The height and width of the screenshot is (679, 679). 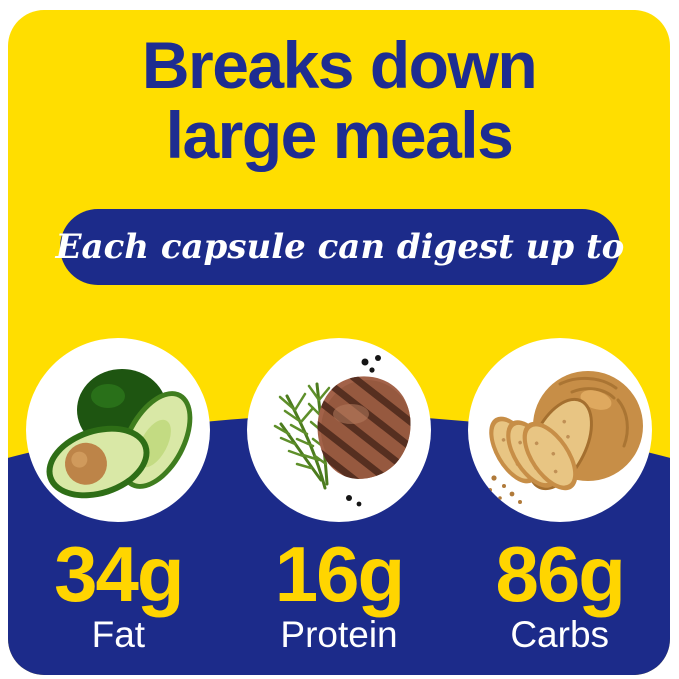 I want to click on food-col-carbs, so click(x=559, y=430).